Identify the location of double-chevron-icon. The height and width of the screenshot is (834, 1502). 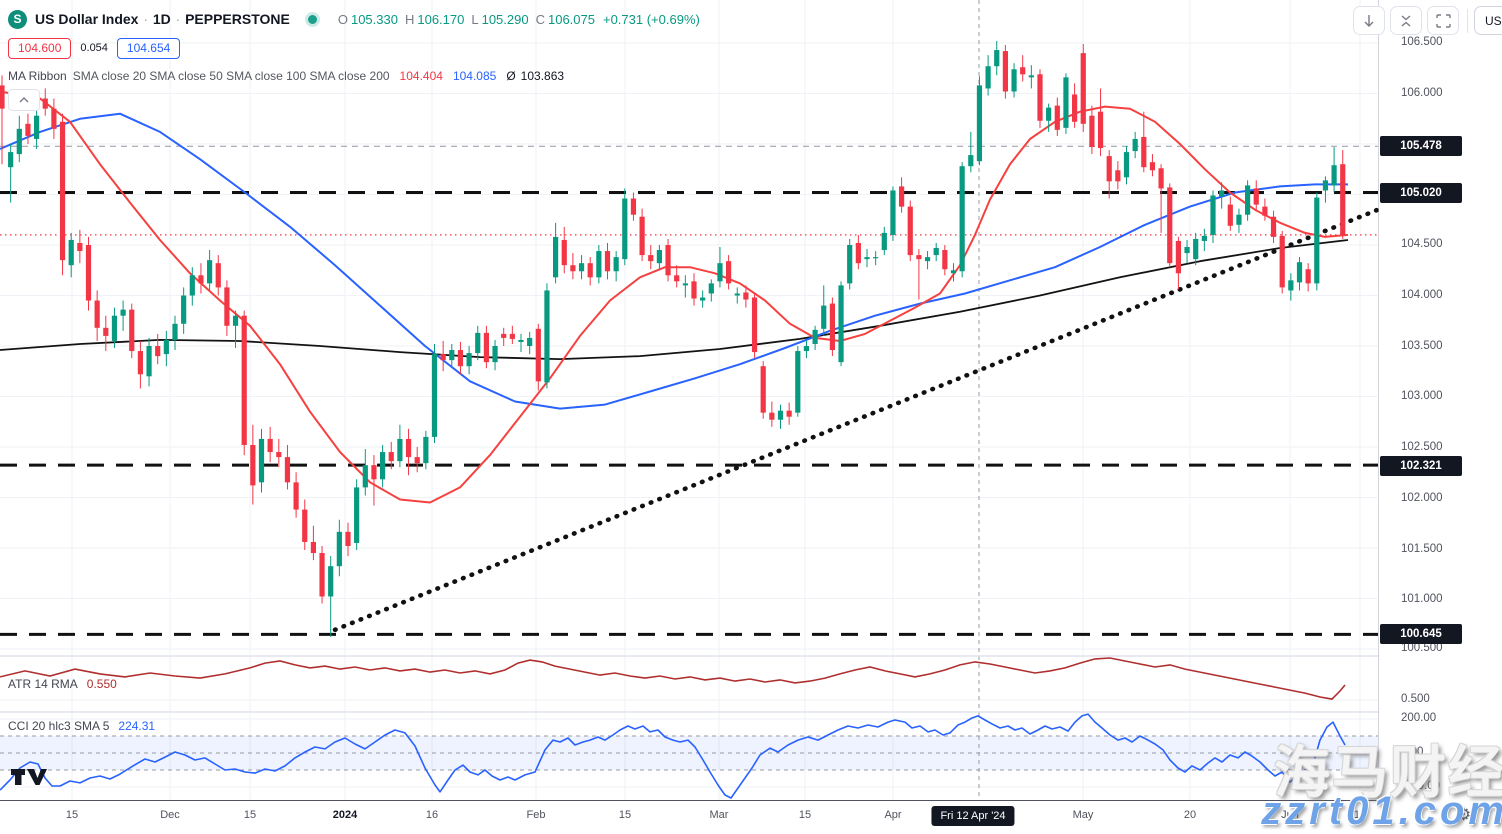
(1406, 20).